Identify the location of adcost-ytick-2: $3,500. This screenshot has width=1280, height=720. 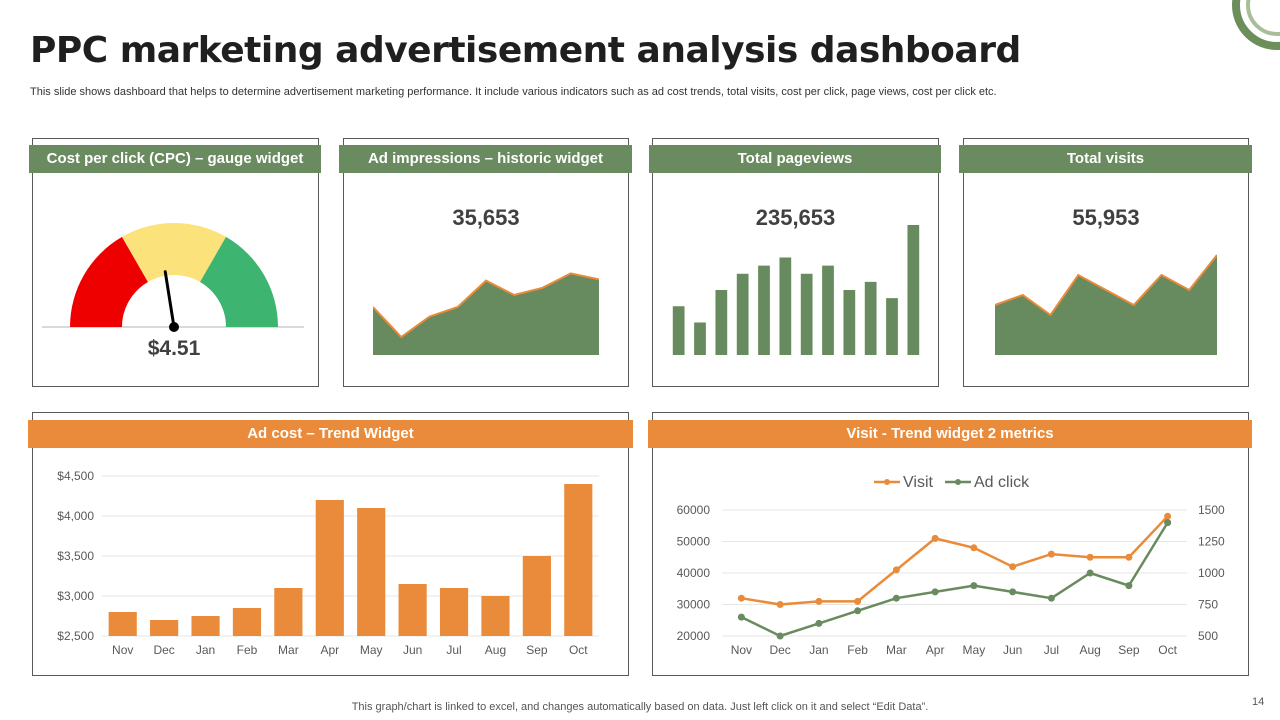
(75, 556).